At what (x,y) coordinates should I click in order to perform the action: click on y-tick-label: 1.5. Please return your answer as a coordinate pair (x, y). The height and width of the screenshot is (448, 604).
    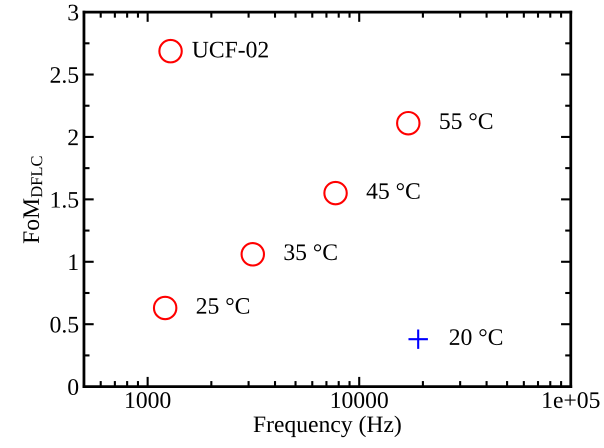
    Looking at the image, I should click on (65, 200).